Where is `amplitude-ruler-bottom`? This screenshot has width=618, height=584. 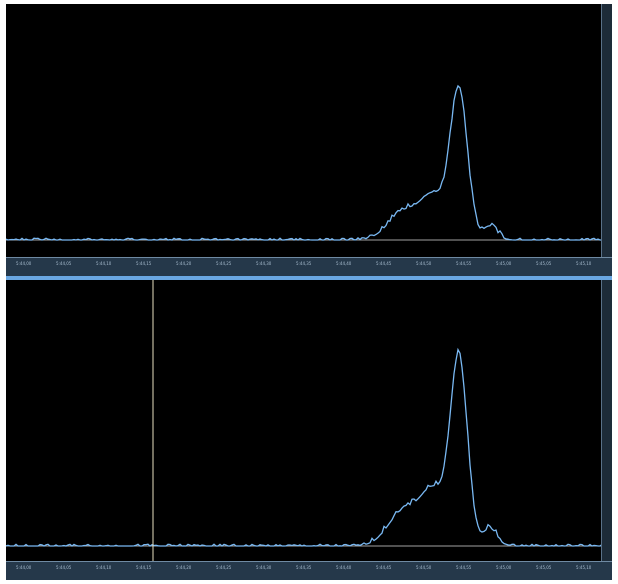 amplitude-ruler-bottom is located at coordinates (606, 421).